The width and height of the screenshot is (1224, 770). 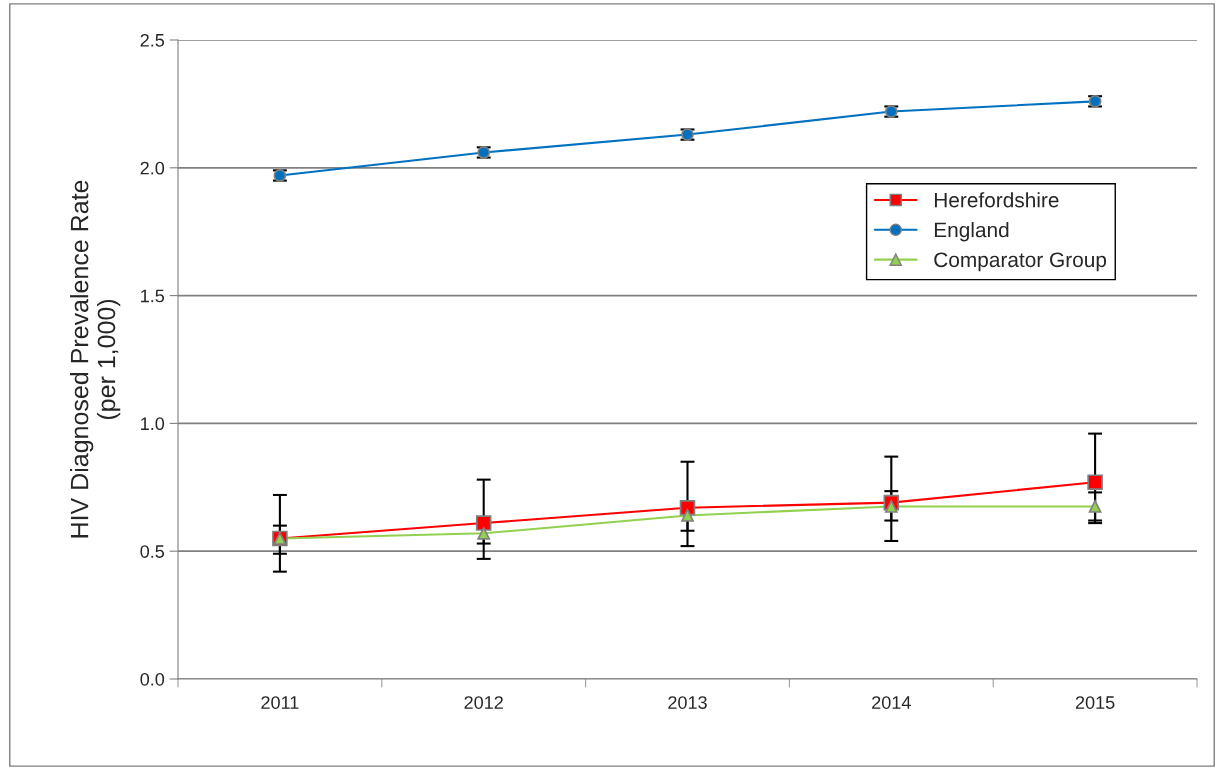 What do you see at coordinates (153, 424) in the screenshot?
I see `y-tick-label: 1.0` at bounding box center [153, 424].